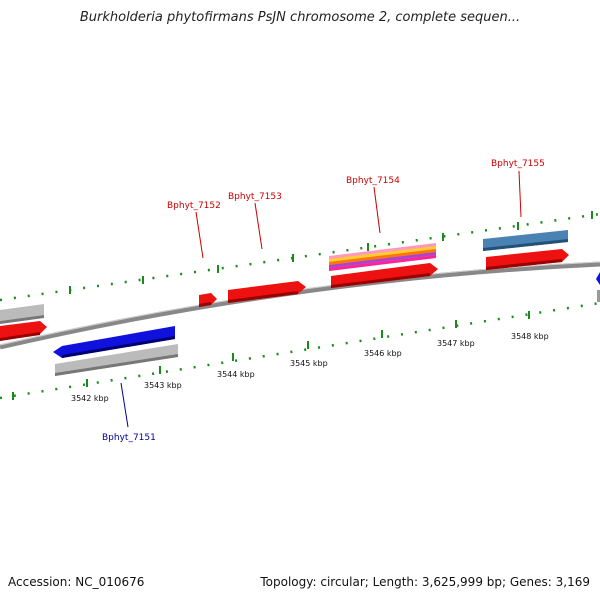 The width and height of the screenshot is (600, 600). What do you see at coordinates (530, 336) in the screenshot?
I see `scale-label-3548: 3548 kbp` at bounding box center [530, 336].